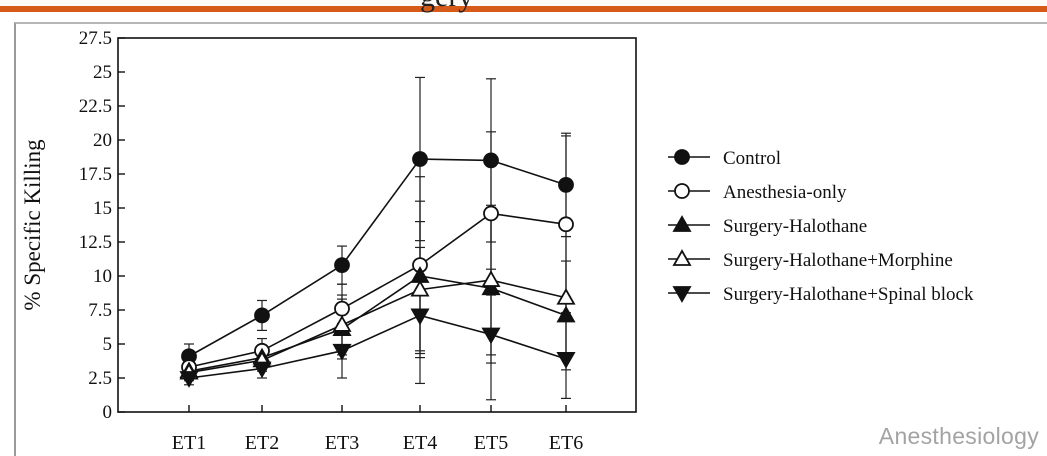 The image size is (1047, 456). Describe the element at coordinates (848, 294) in the screenshot. I see `legend-label: Surgery-Halothane+Spinal block` at that location.